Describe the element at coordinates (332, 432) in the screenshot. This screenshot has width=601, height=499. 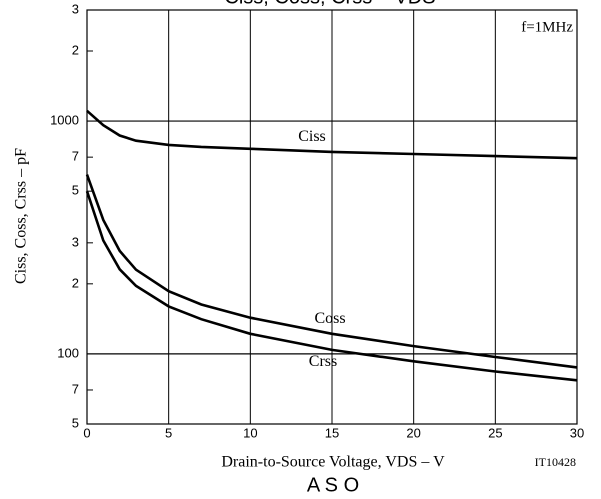
I see `x-tick-label: 15` at that location.